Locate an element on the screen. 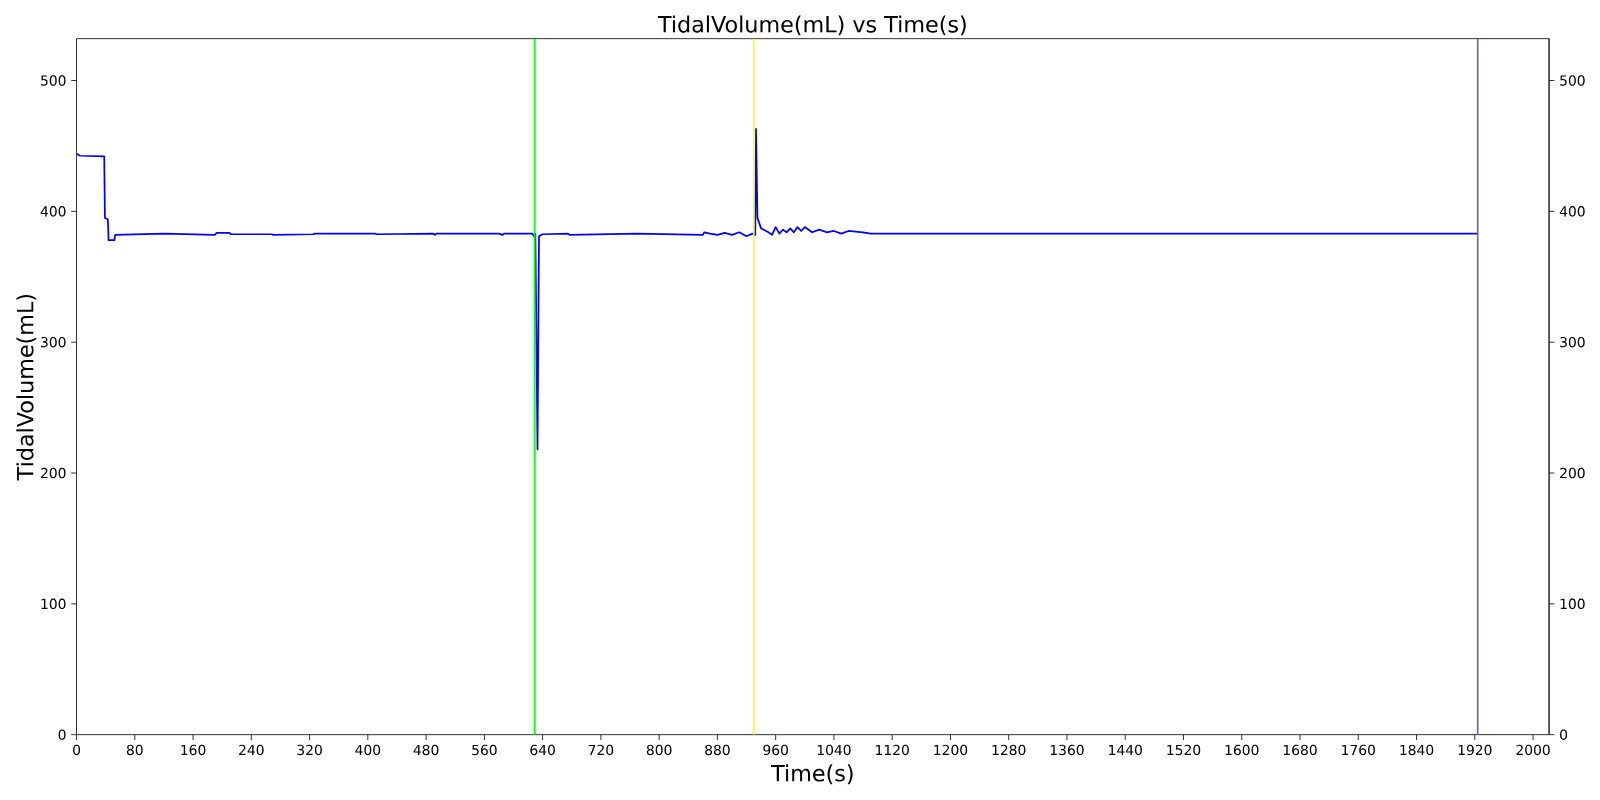 This screenshot has height=800, width=1600. x-tick-label: 1040 is located at coordinates (834, 750).